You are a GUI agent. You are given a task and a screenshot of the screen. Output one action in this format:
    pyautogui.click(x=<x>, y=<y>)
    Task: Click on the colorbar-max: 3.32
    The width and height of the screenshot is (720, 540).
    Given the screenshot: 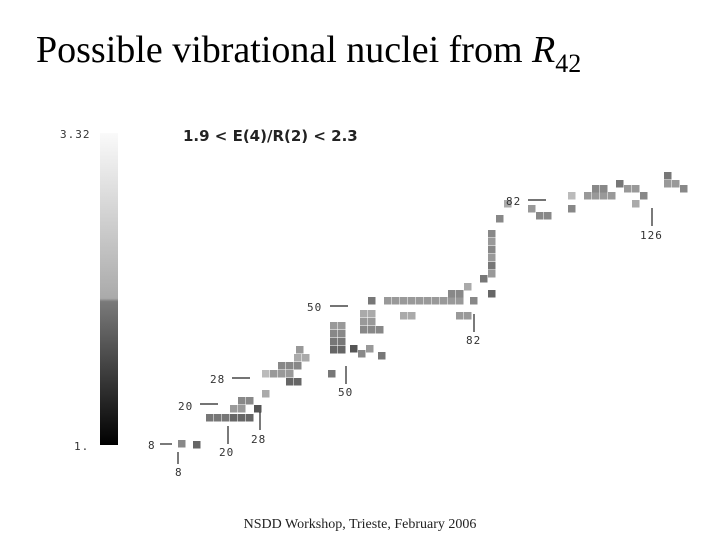 What is the action you would take?
    pyautogui.click(x=75, y=134)
    